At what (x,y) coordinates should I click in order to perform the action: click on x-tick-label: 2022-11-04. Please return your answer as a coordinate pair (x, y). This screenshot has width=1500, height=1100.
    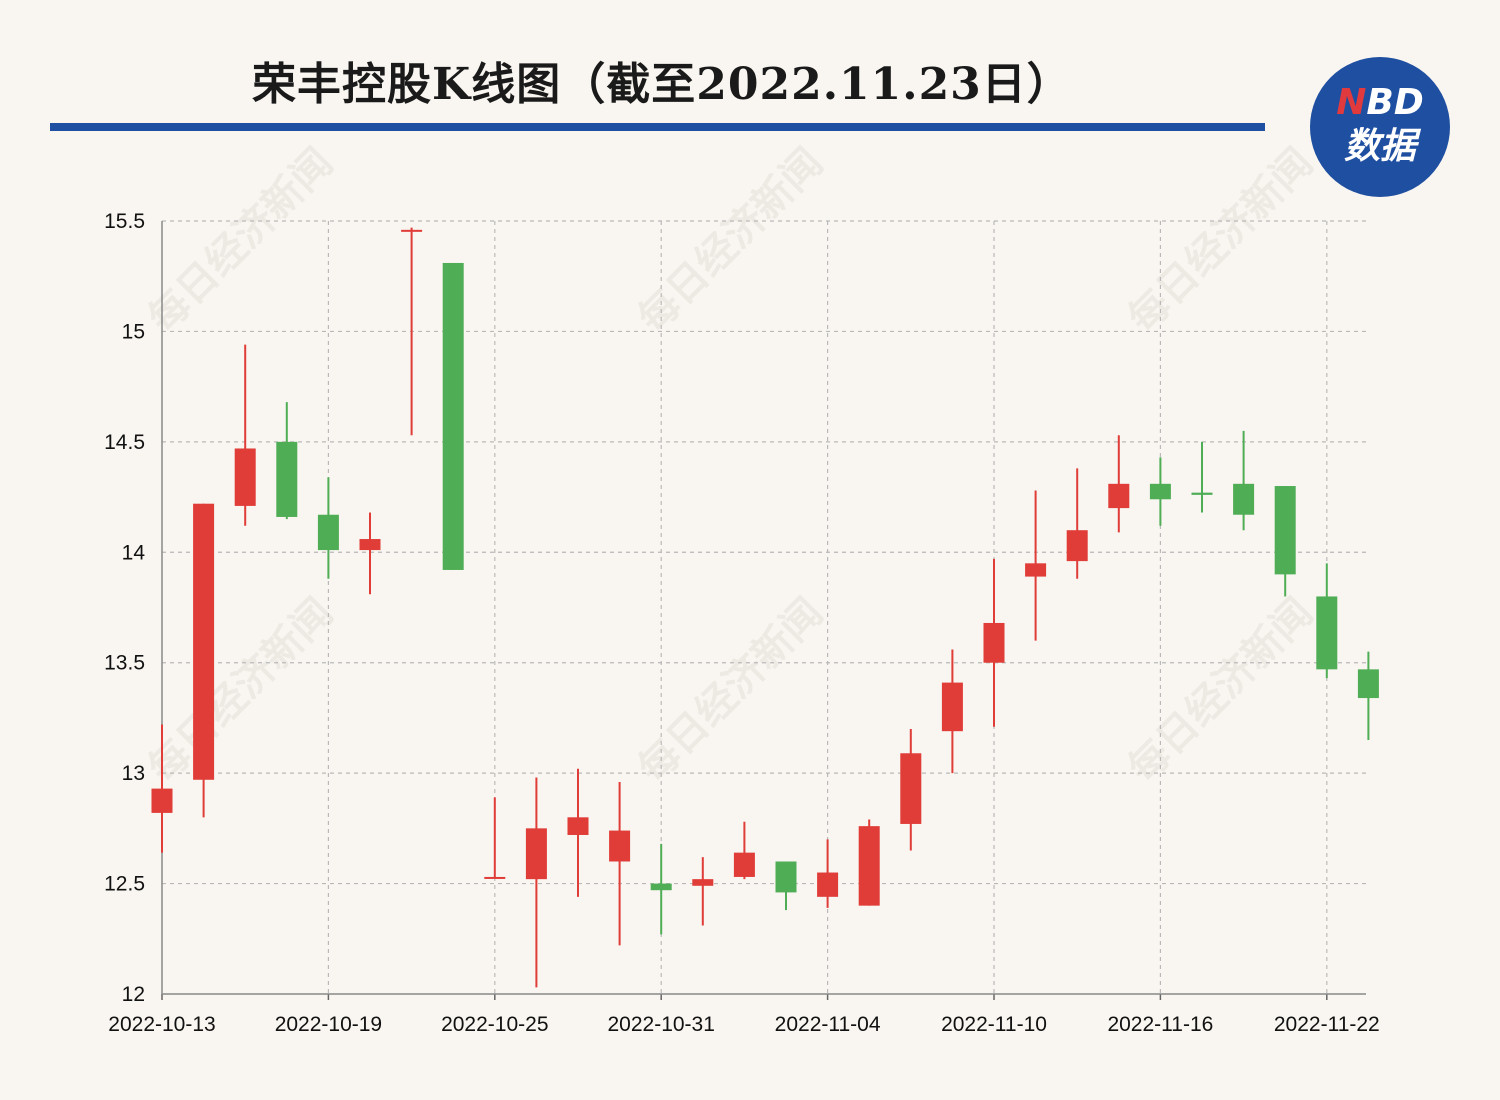
    Looking at the image, I should click on (828, 1024).